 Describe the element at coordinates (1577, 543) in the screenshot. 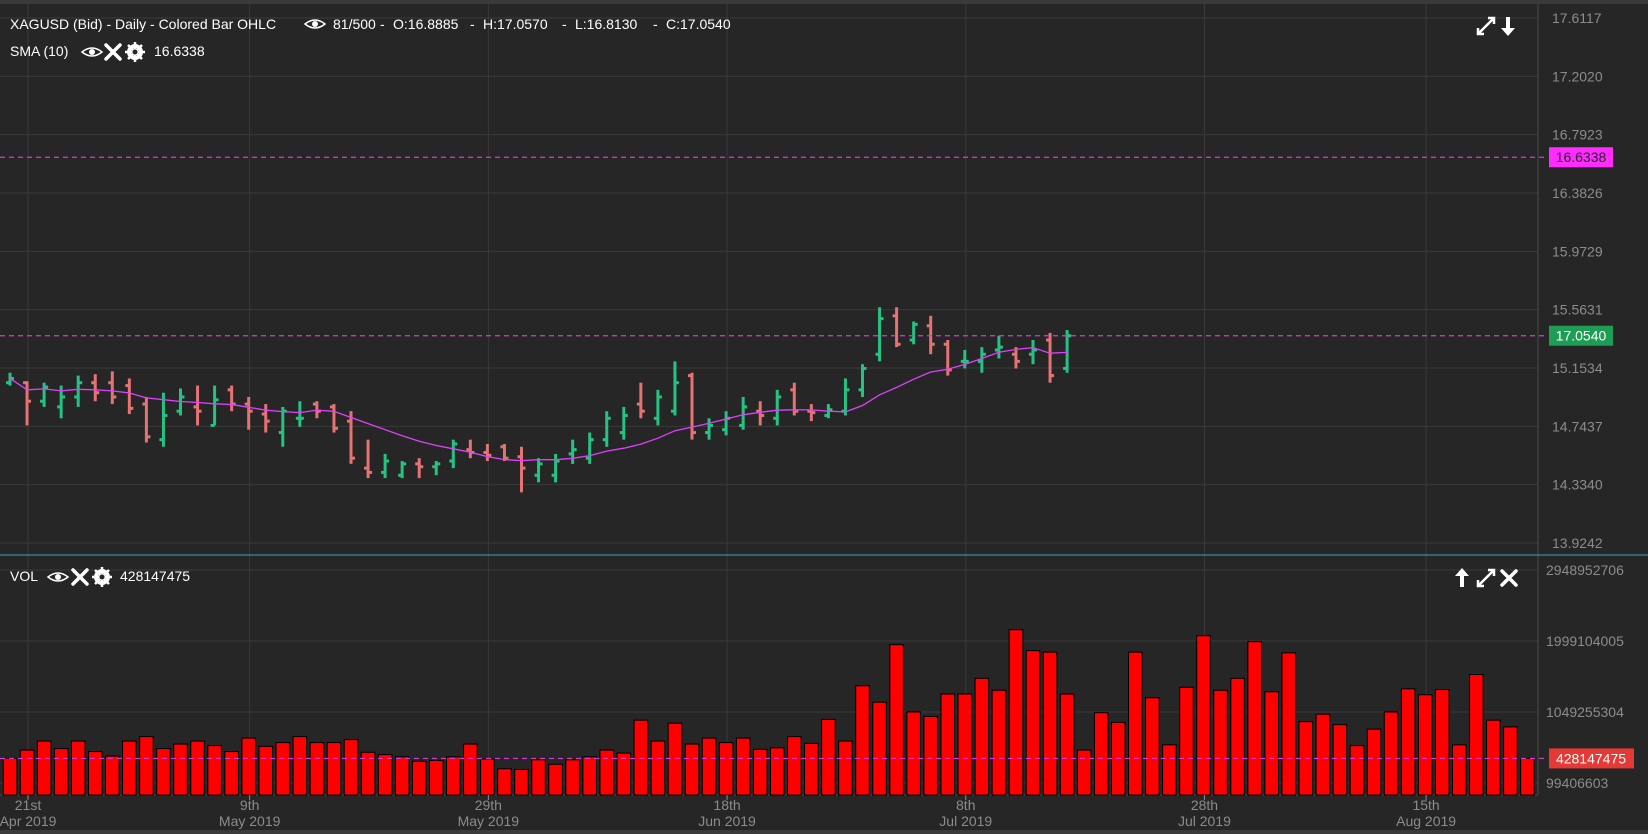

I see `price-tick-label: 13.9242` at that location.